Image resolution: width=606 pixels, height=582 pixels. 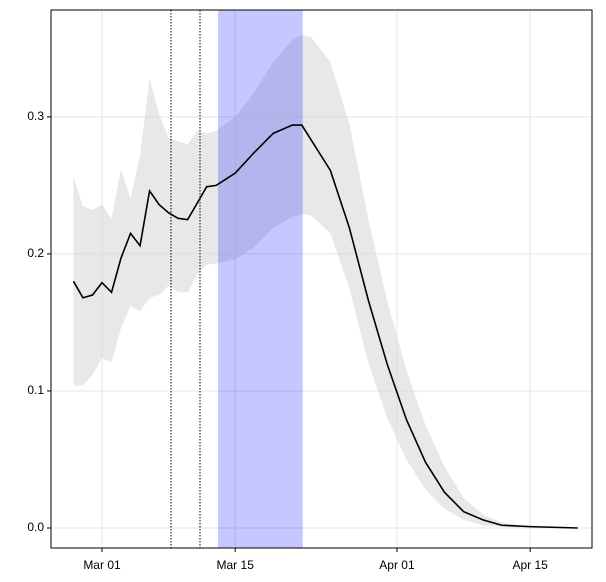 What do you see at coordinates (35, 390) in the screenshot?
I see `y-tick-label: 0.1` at bounding box center [35, 390].